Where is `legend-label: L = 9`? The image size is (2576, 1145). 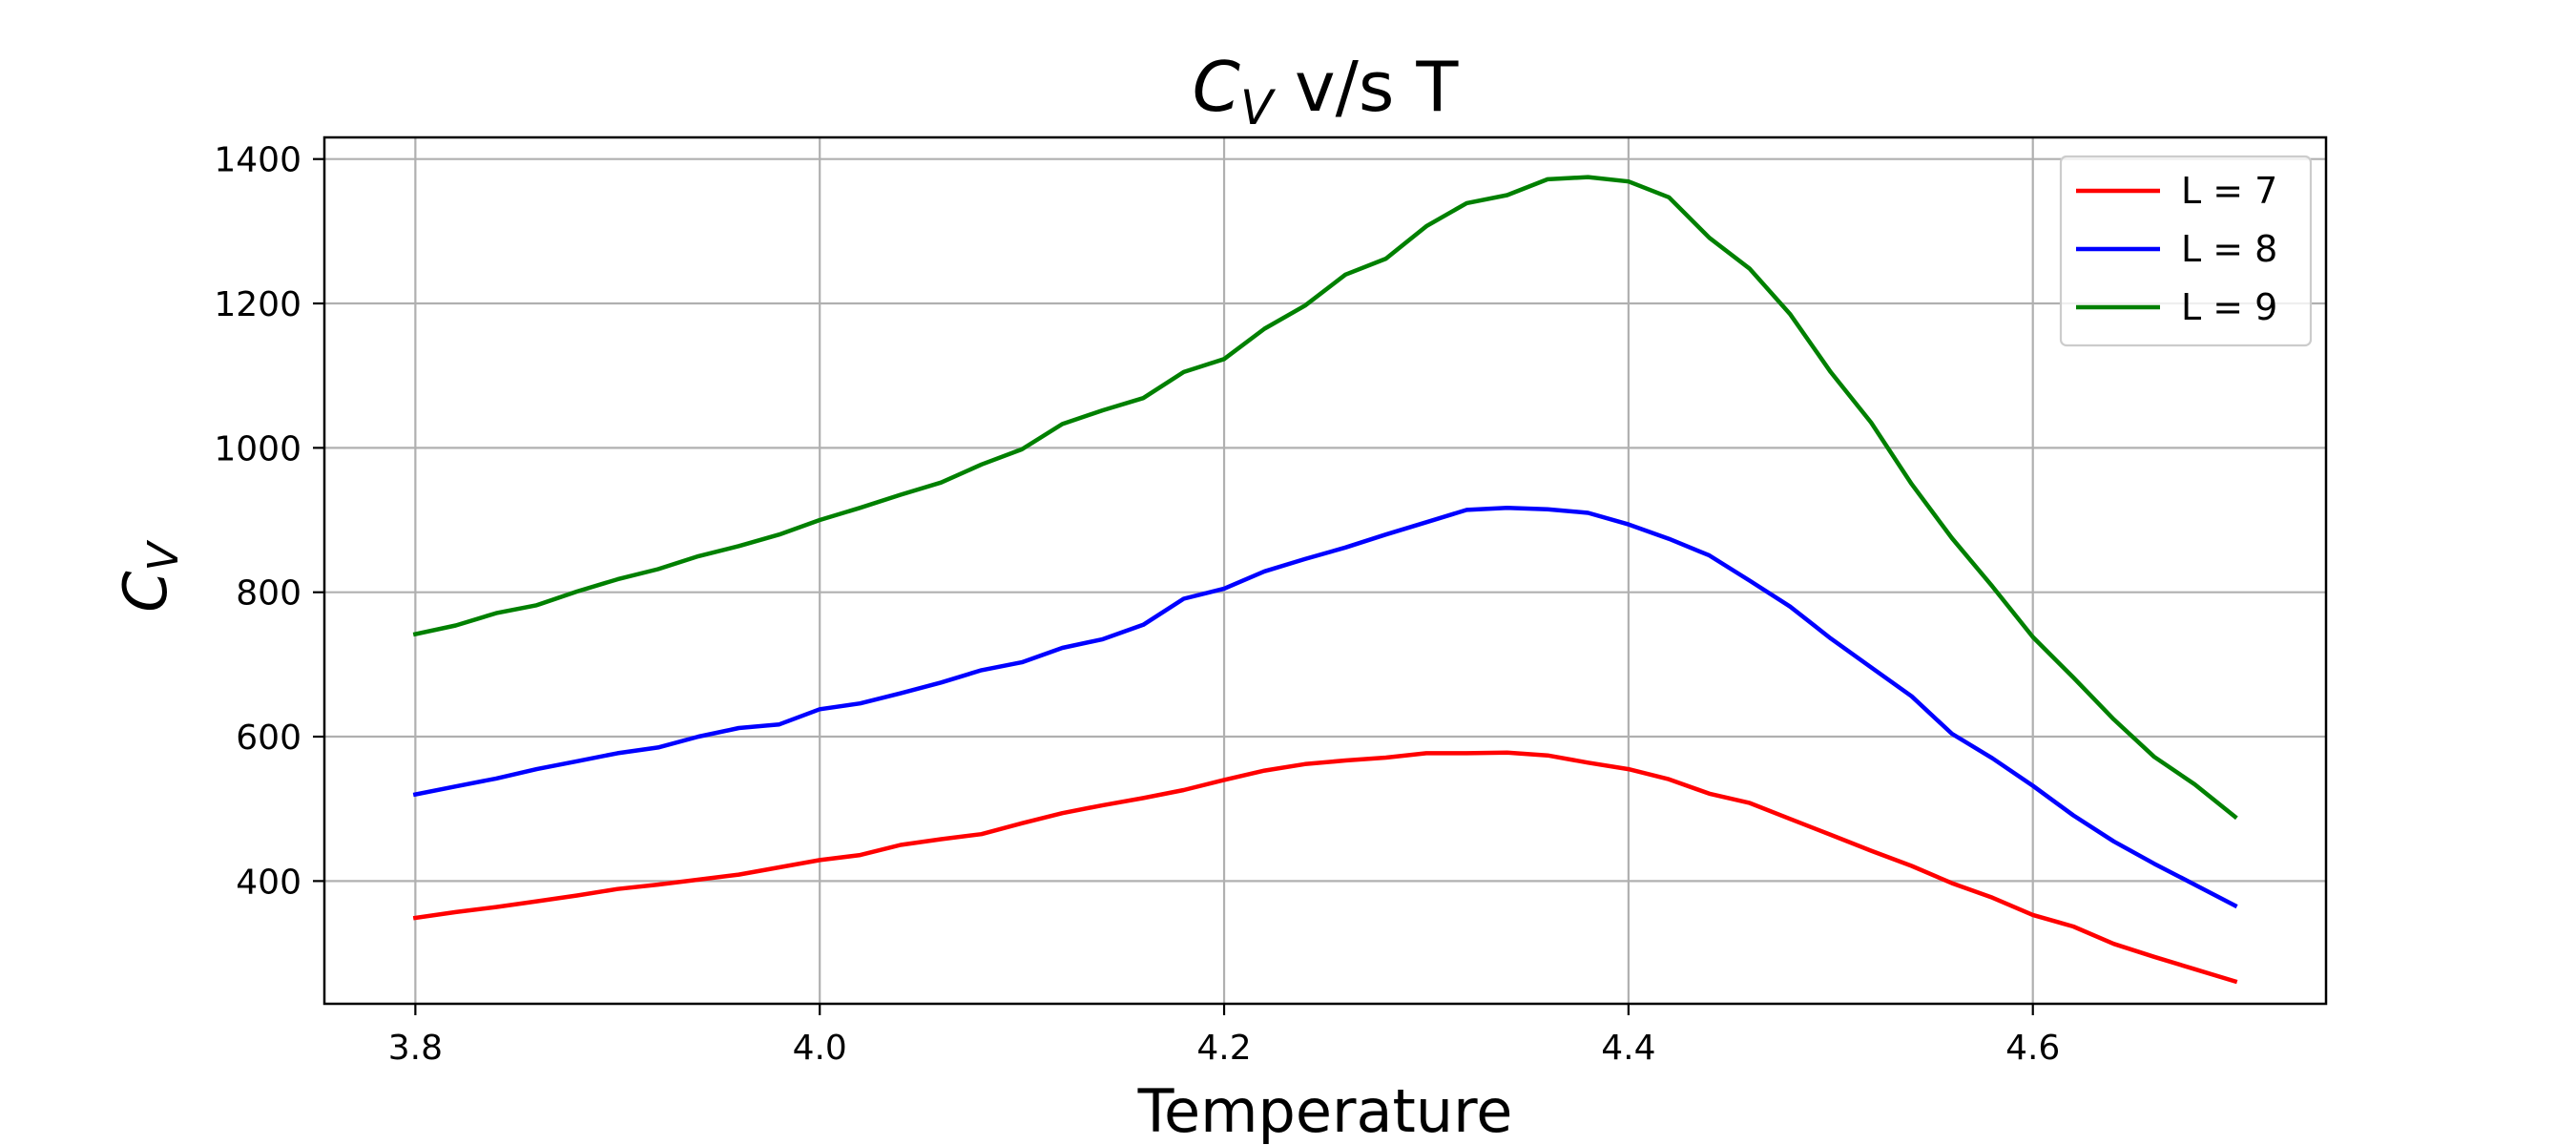
legend-label: L = 9 is located at coordinates (2229, 307).